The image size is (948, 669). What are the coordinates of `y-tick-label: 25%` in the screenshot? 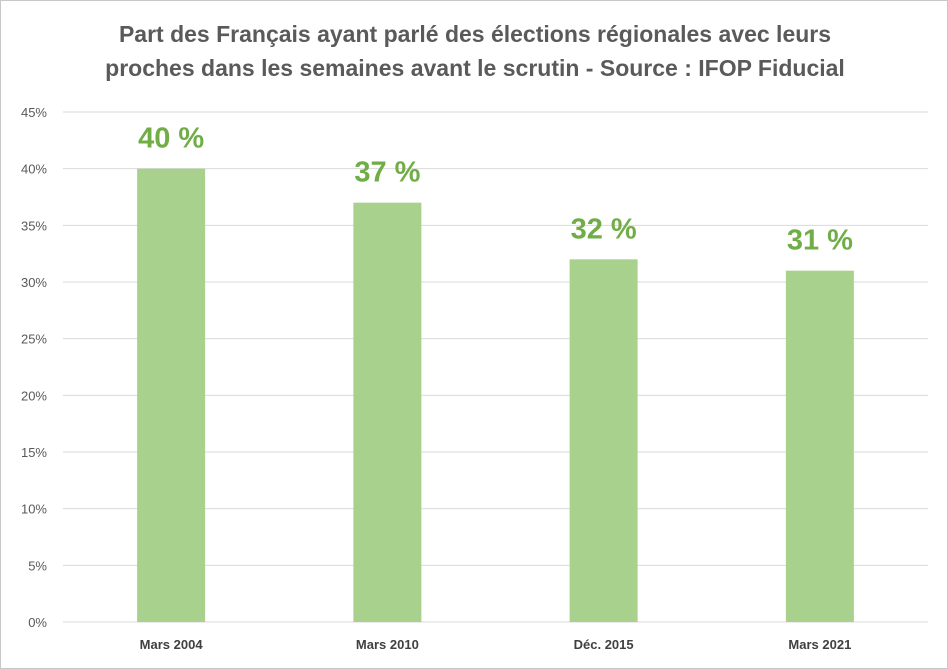 It's located at (34, 339).